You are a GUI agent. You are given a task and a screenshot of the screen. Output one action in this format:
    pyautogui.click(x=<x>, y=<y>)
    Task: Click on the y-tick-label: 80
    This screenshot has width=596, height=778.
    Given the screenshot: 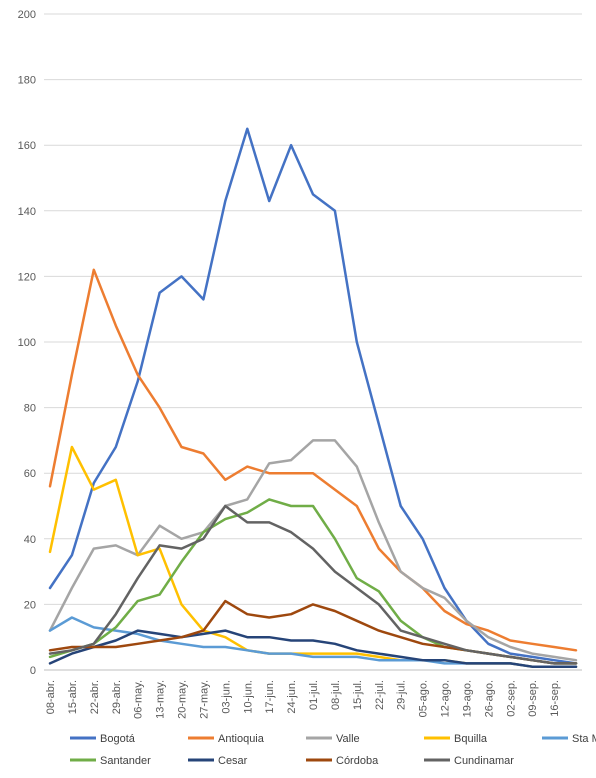 What is the action you would take?
    pyautogui.click(x=30, y=409)
    